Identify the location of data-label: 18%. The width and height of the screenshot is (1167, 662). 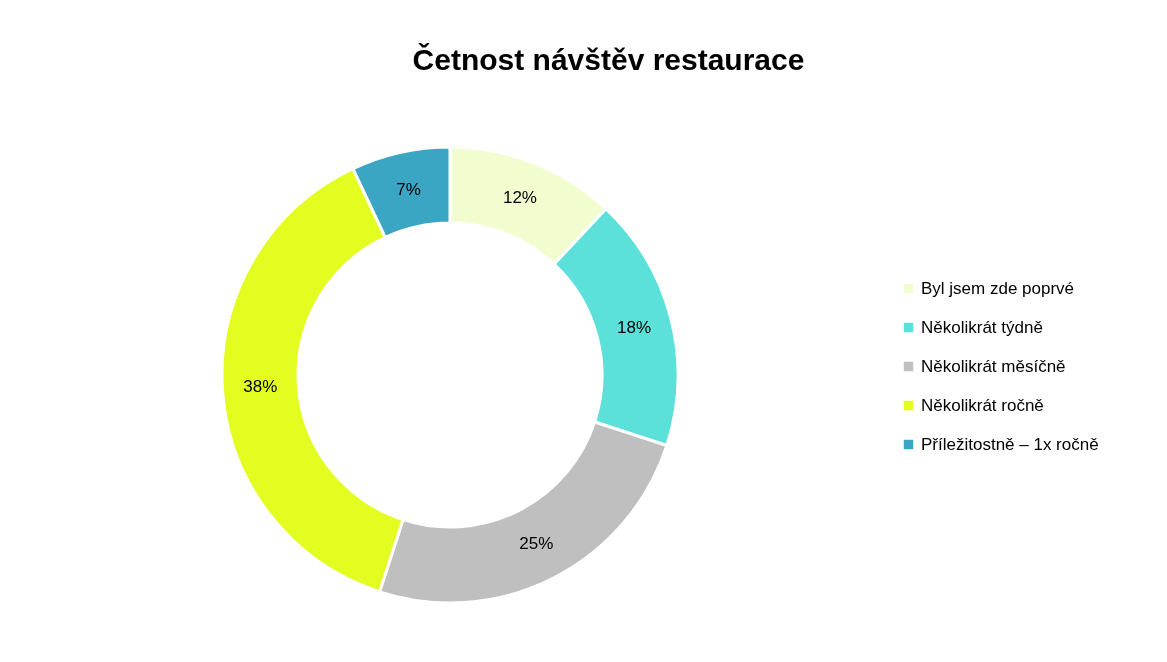
(634, 327).